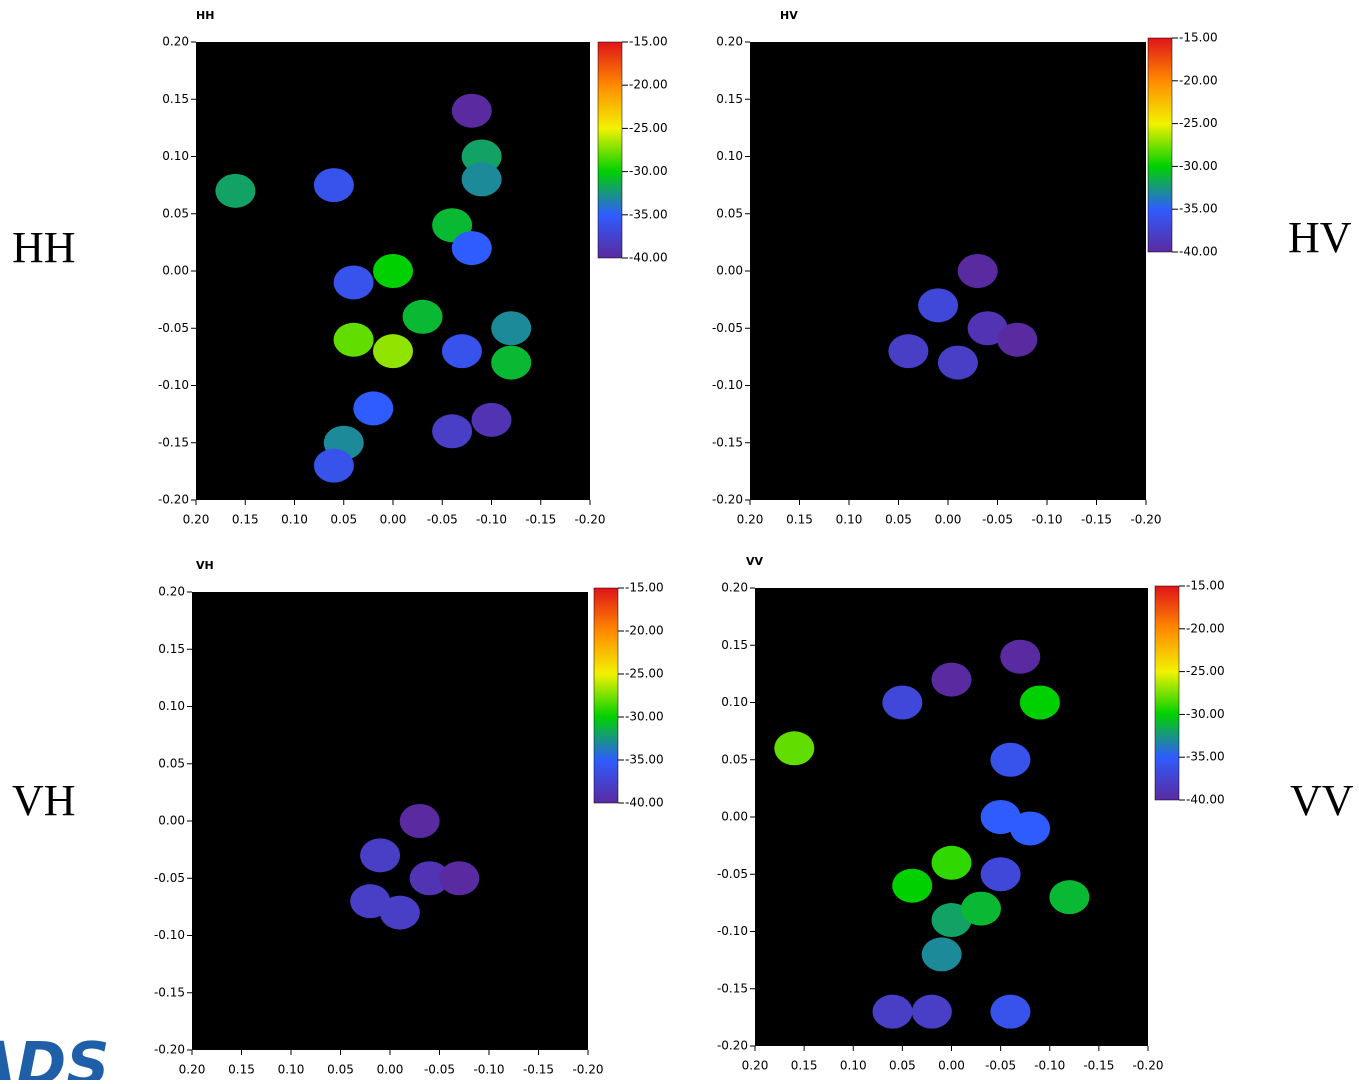 This screenshot has height=1084, width=1359. I want to click on logo: ADS, so click(54, 1055).